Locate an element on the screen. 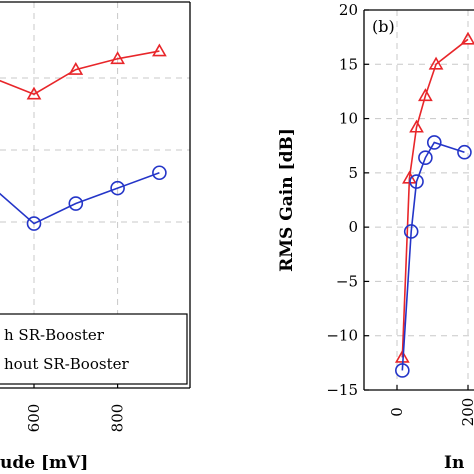  x-tick-label: 600 is located at coordinates (34, 418).